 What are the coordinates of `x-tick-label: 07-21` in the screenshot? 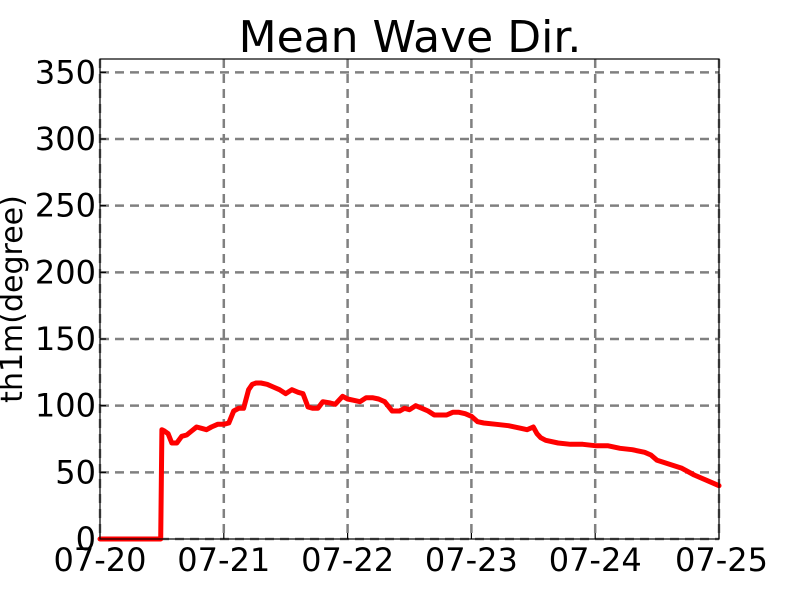 It's located at (223, 560).